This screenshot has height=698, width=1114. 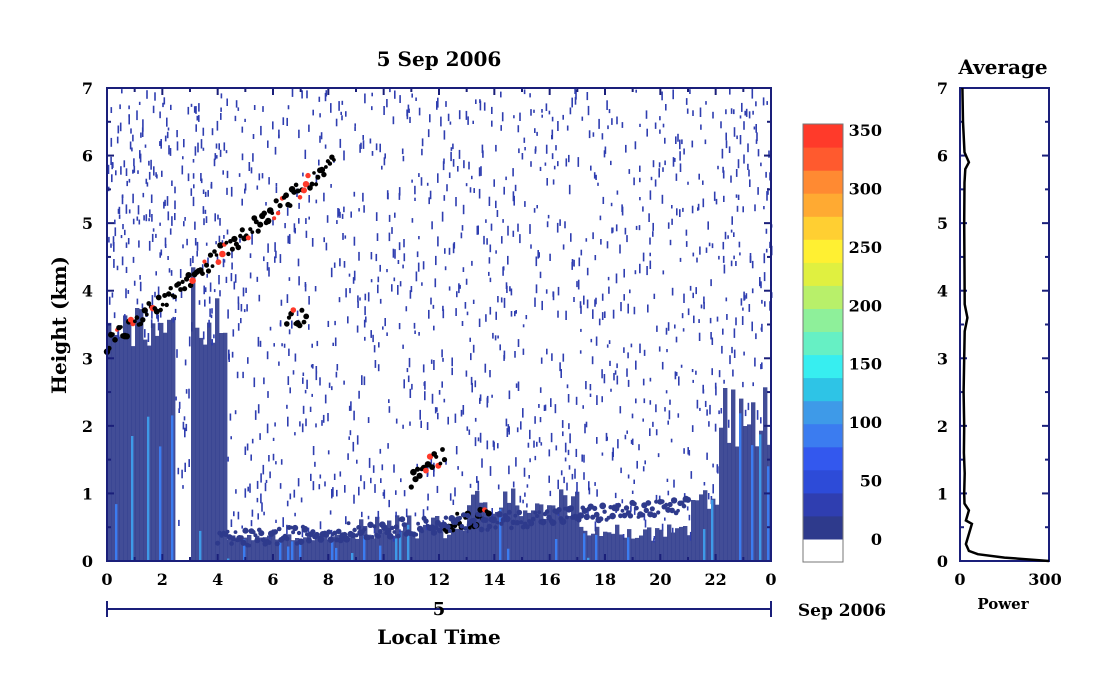 I want to click on x-tick-label: 0, so click(x=770, y=579).